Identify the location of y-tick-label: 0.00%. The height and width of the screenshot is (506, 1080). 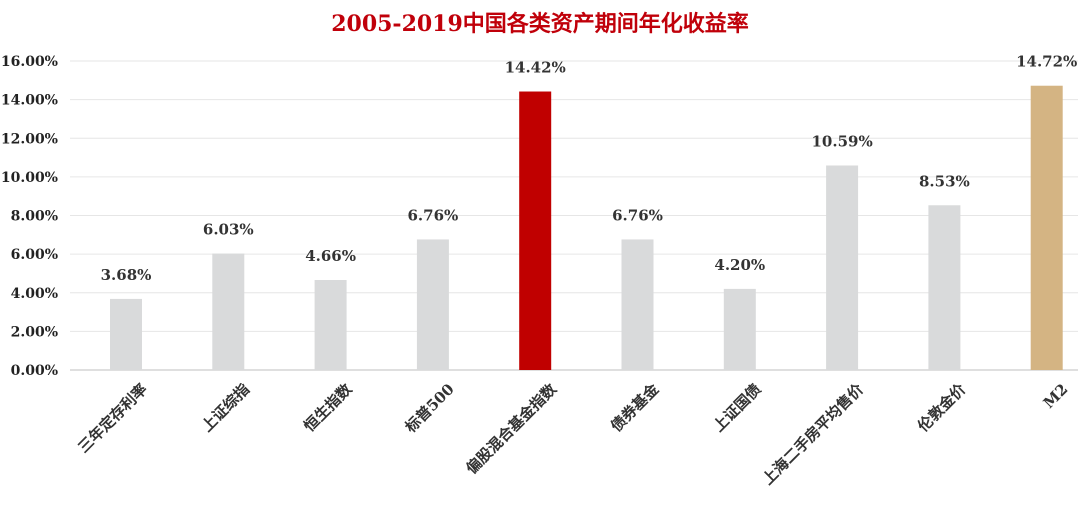
(34, 371).